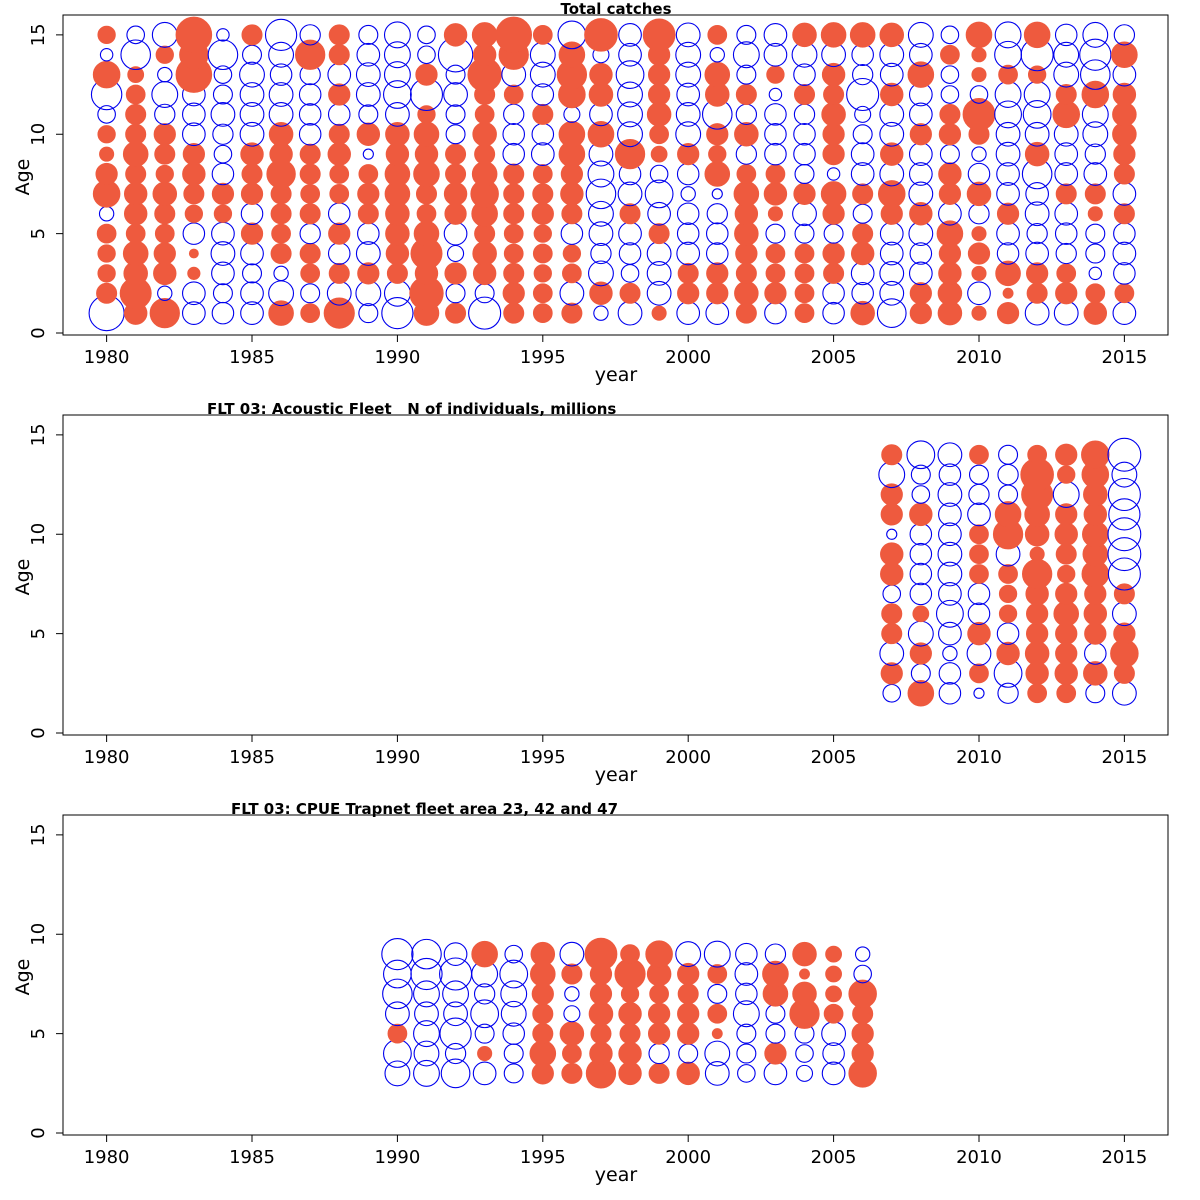 The width and height of the screenshot is (1200, 1200). What do you see at coordinates (398, 1157) in the screenshot?
I see `x-tick-label: 1990` at bounding box center [398, 1157].